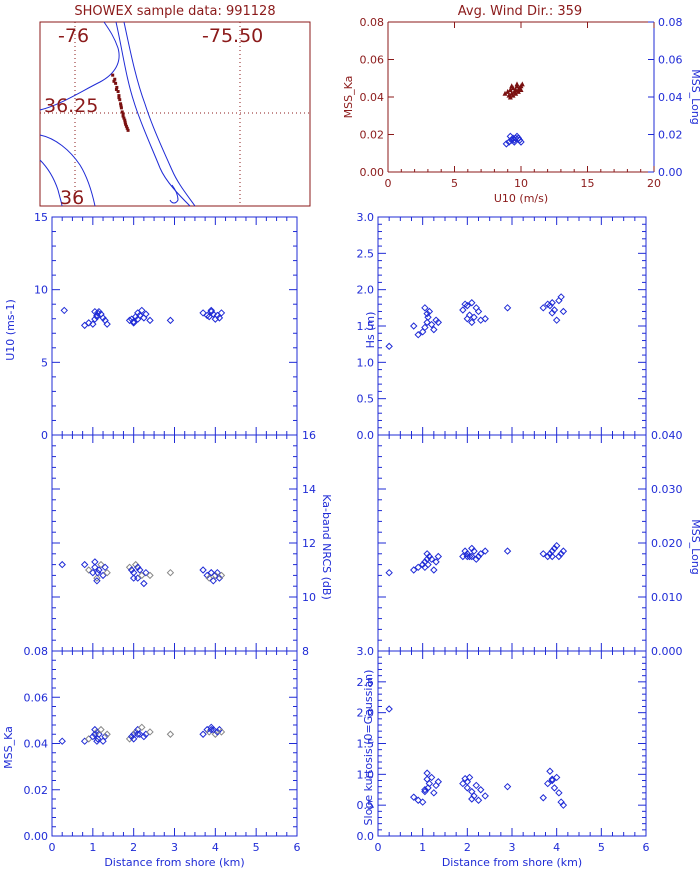  I want to click on y2-tick-label: 0.000, so click(667, 651).